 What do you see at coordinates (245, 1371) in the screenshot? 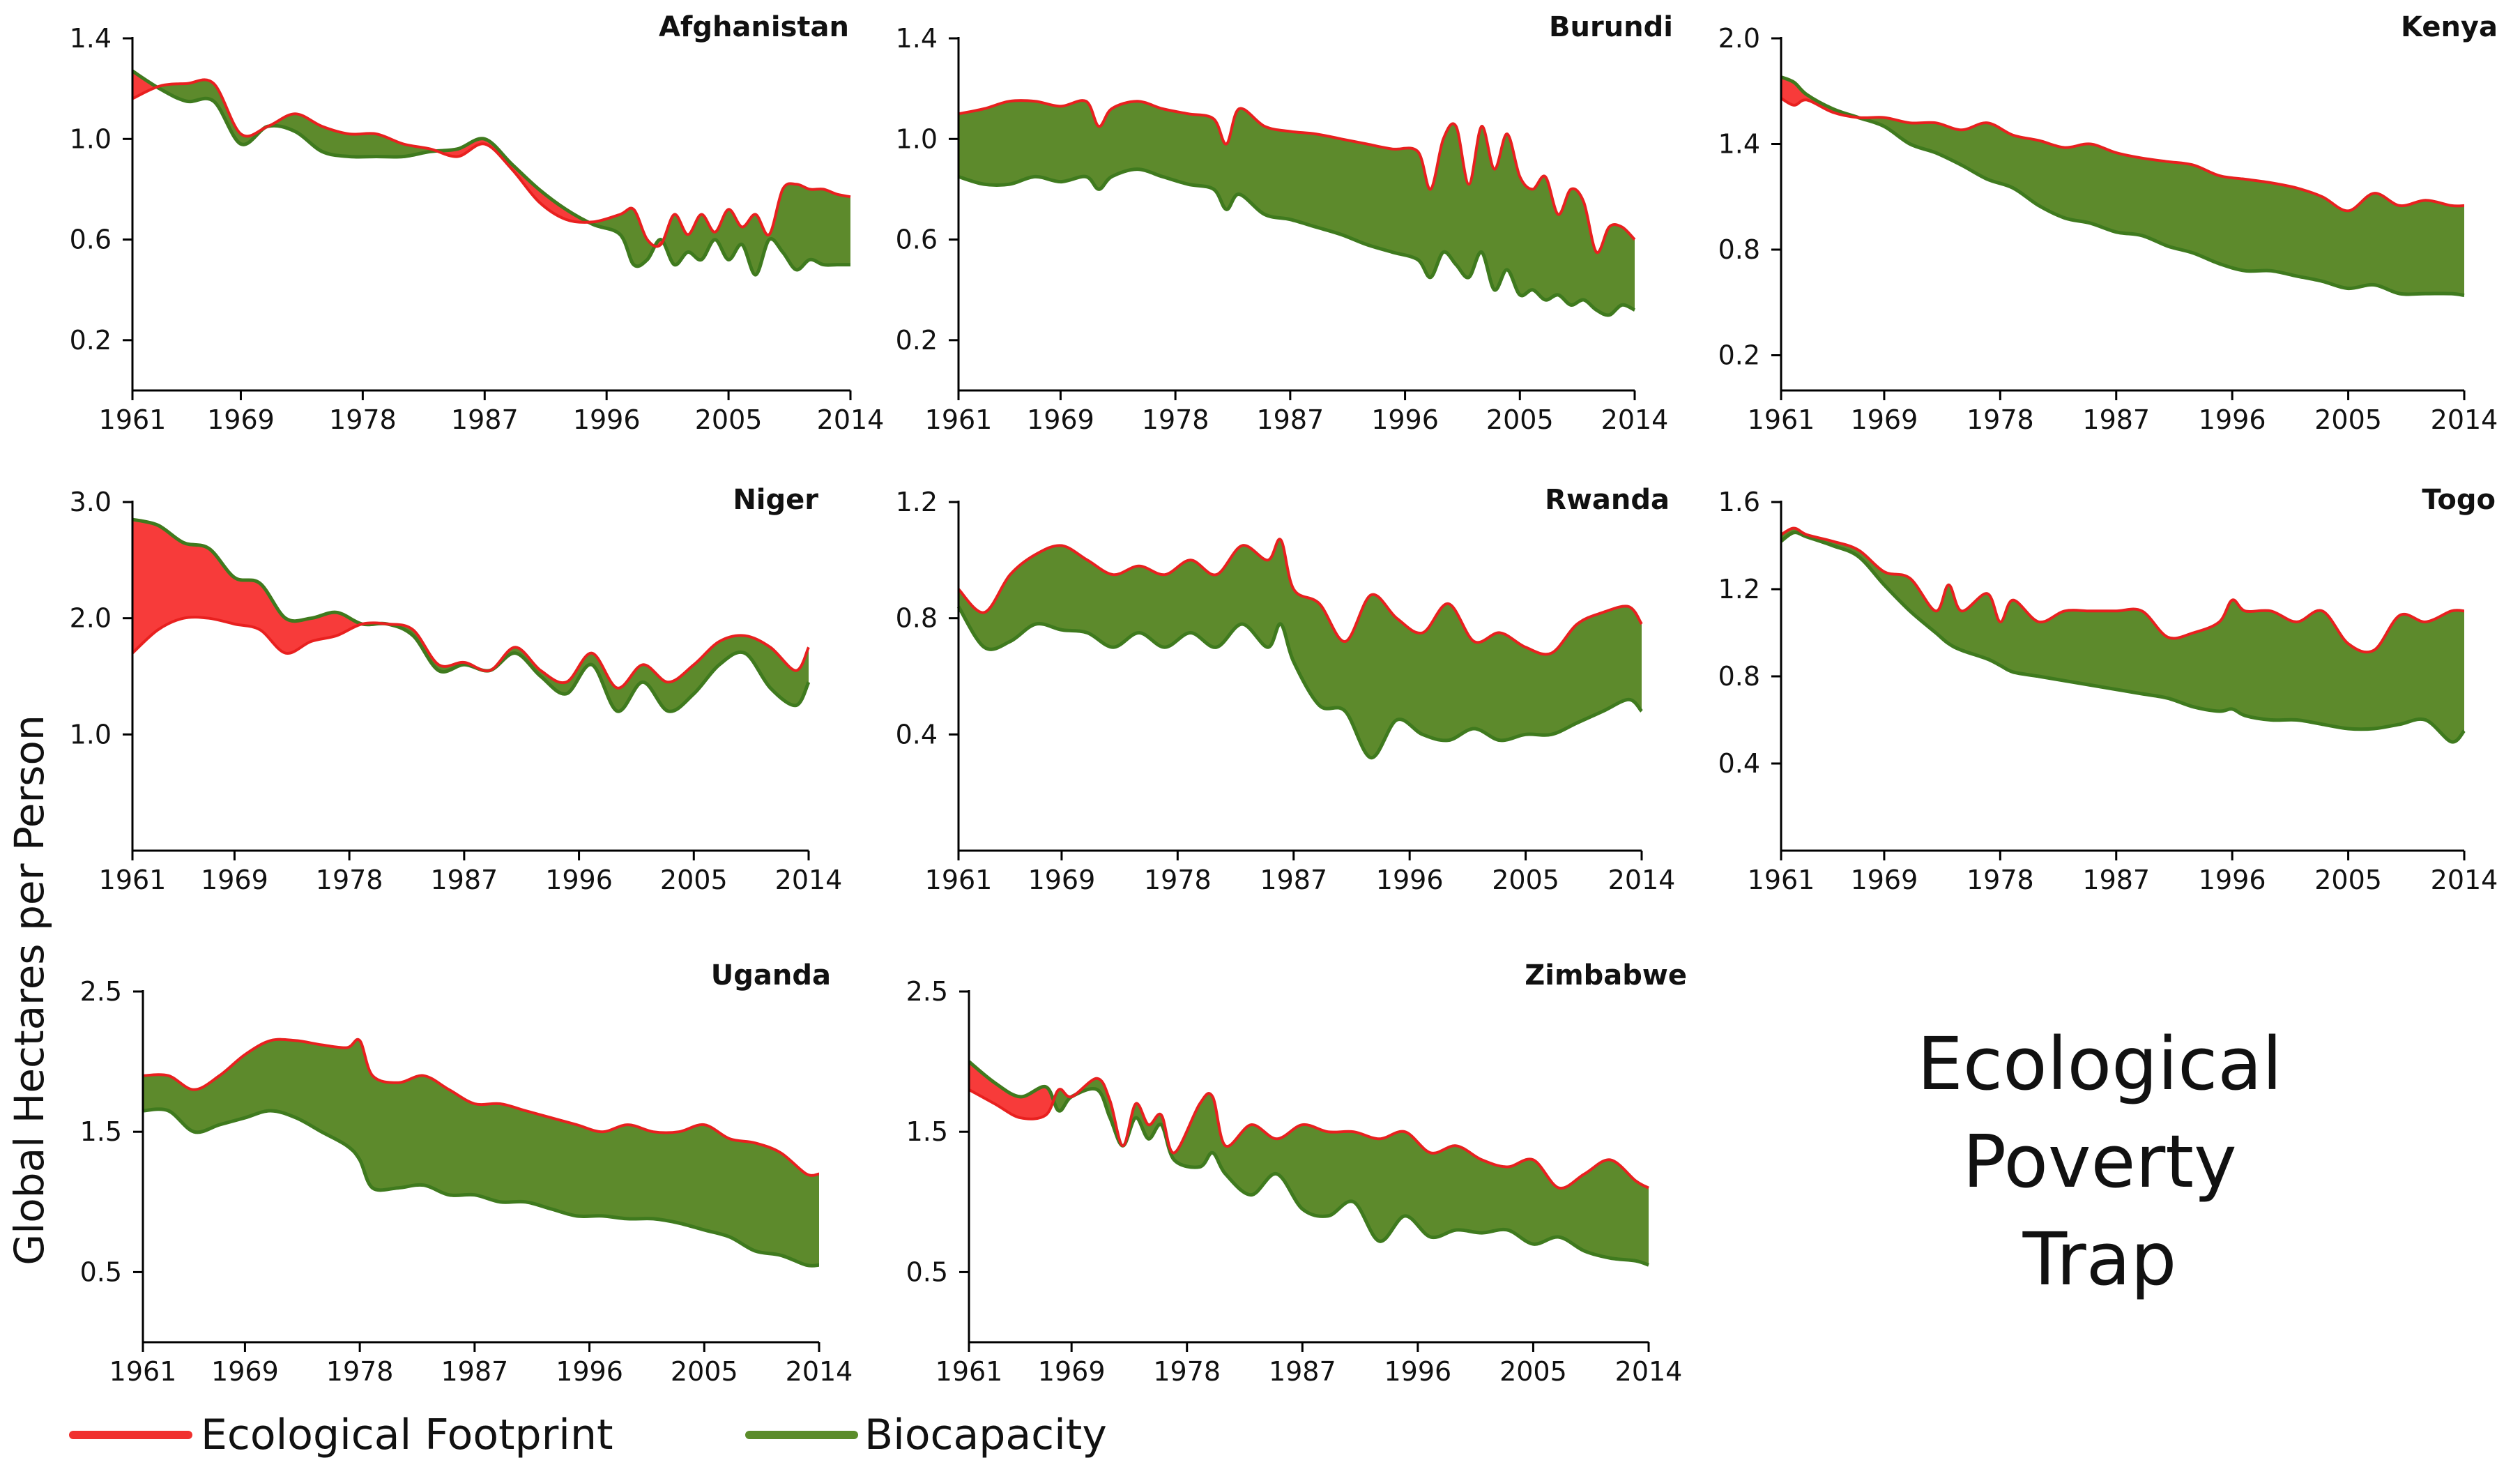
I see `x-tick-label-uganda-1969: 1969` at bounding box center [245, 1371].